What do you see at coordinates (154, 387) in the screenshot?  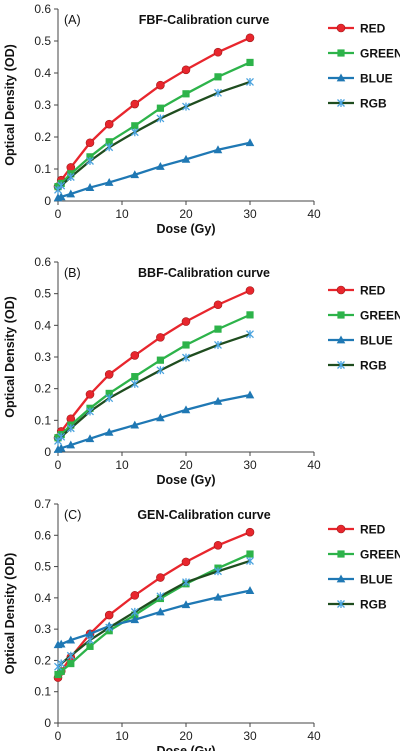 I see `series-line-rgb` at bounding box center [154, 387].